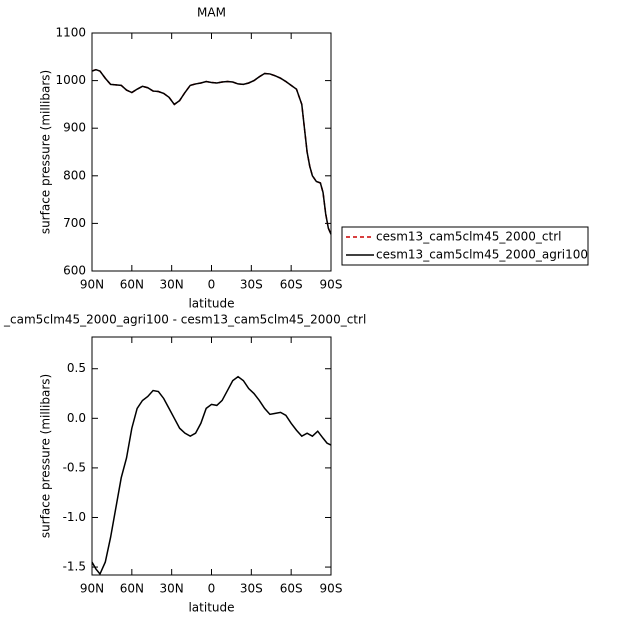  What do you see at coordinates (70, 33) in the screenshot?
I see `y-tick-label: 1100` at bounding box center [70, 33].